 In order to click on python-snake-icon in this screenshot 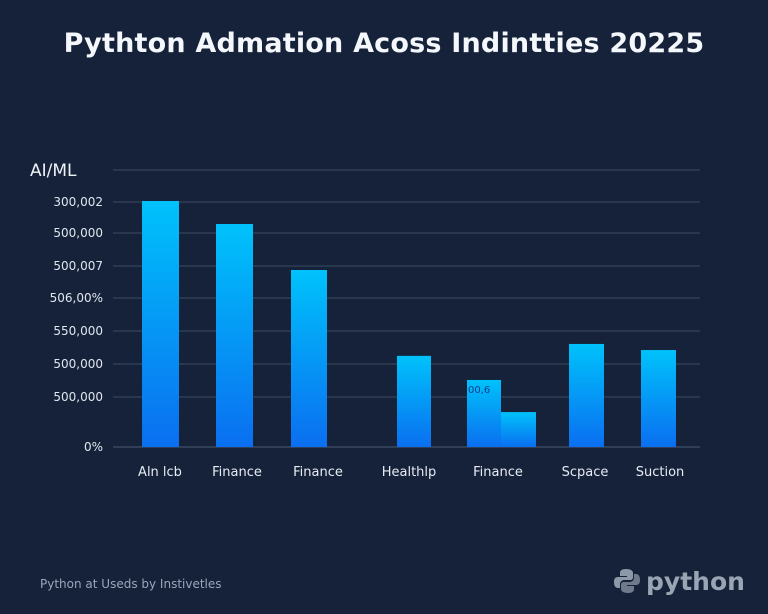, I will do `click(627, 581)`.